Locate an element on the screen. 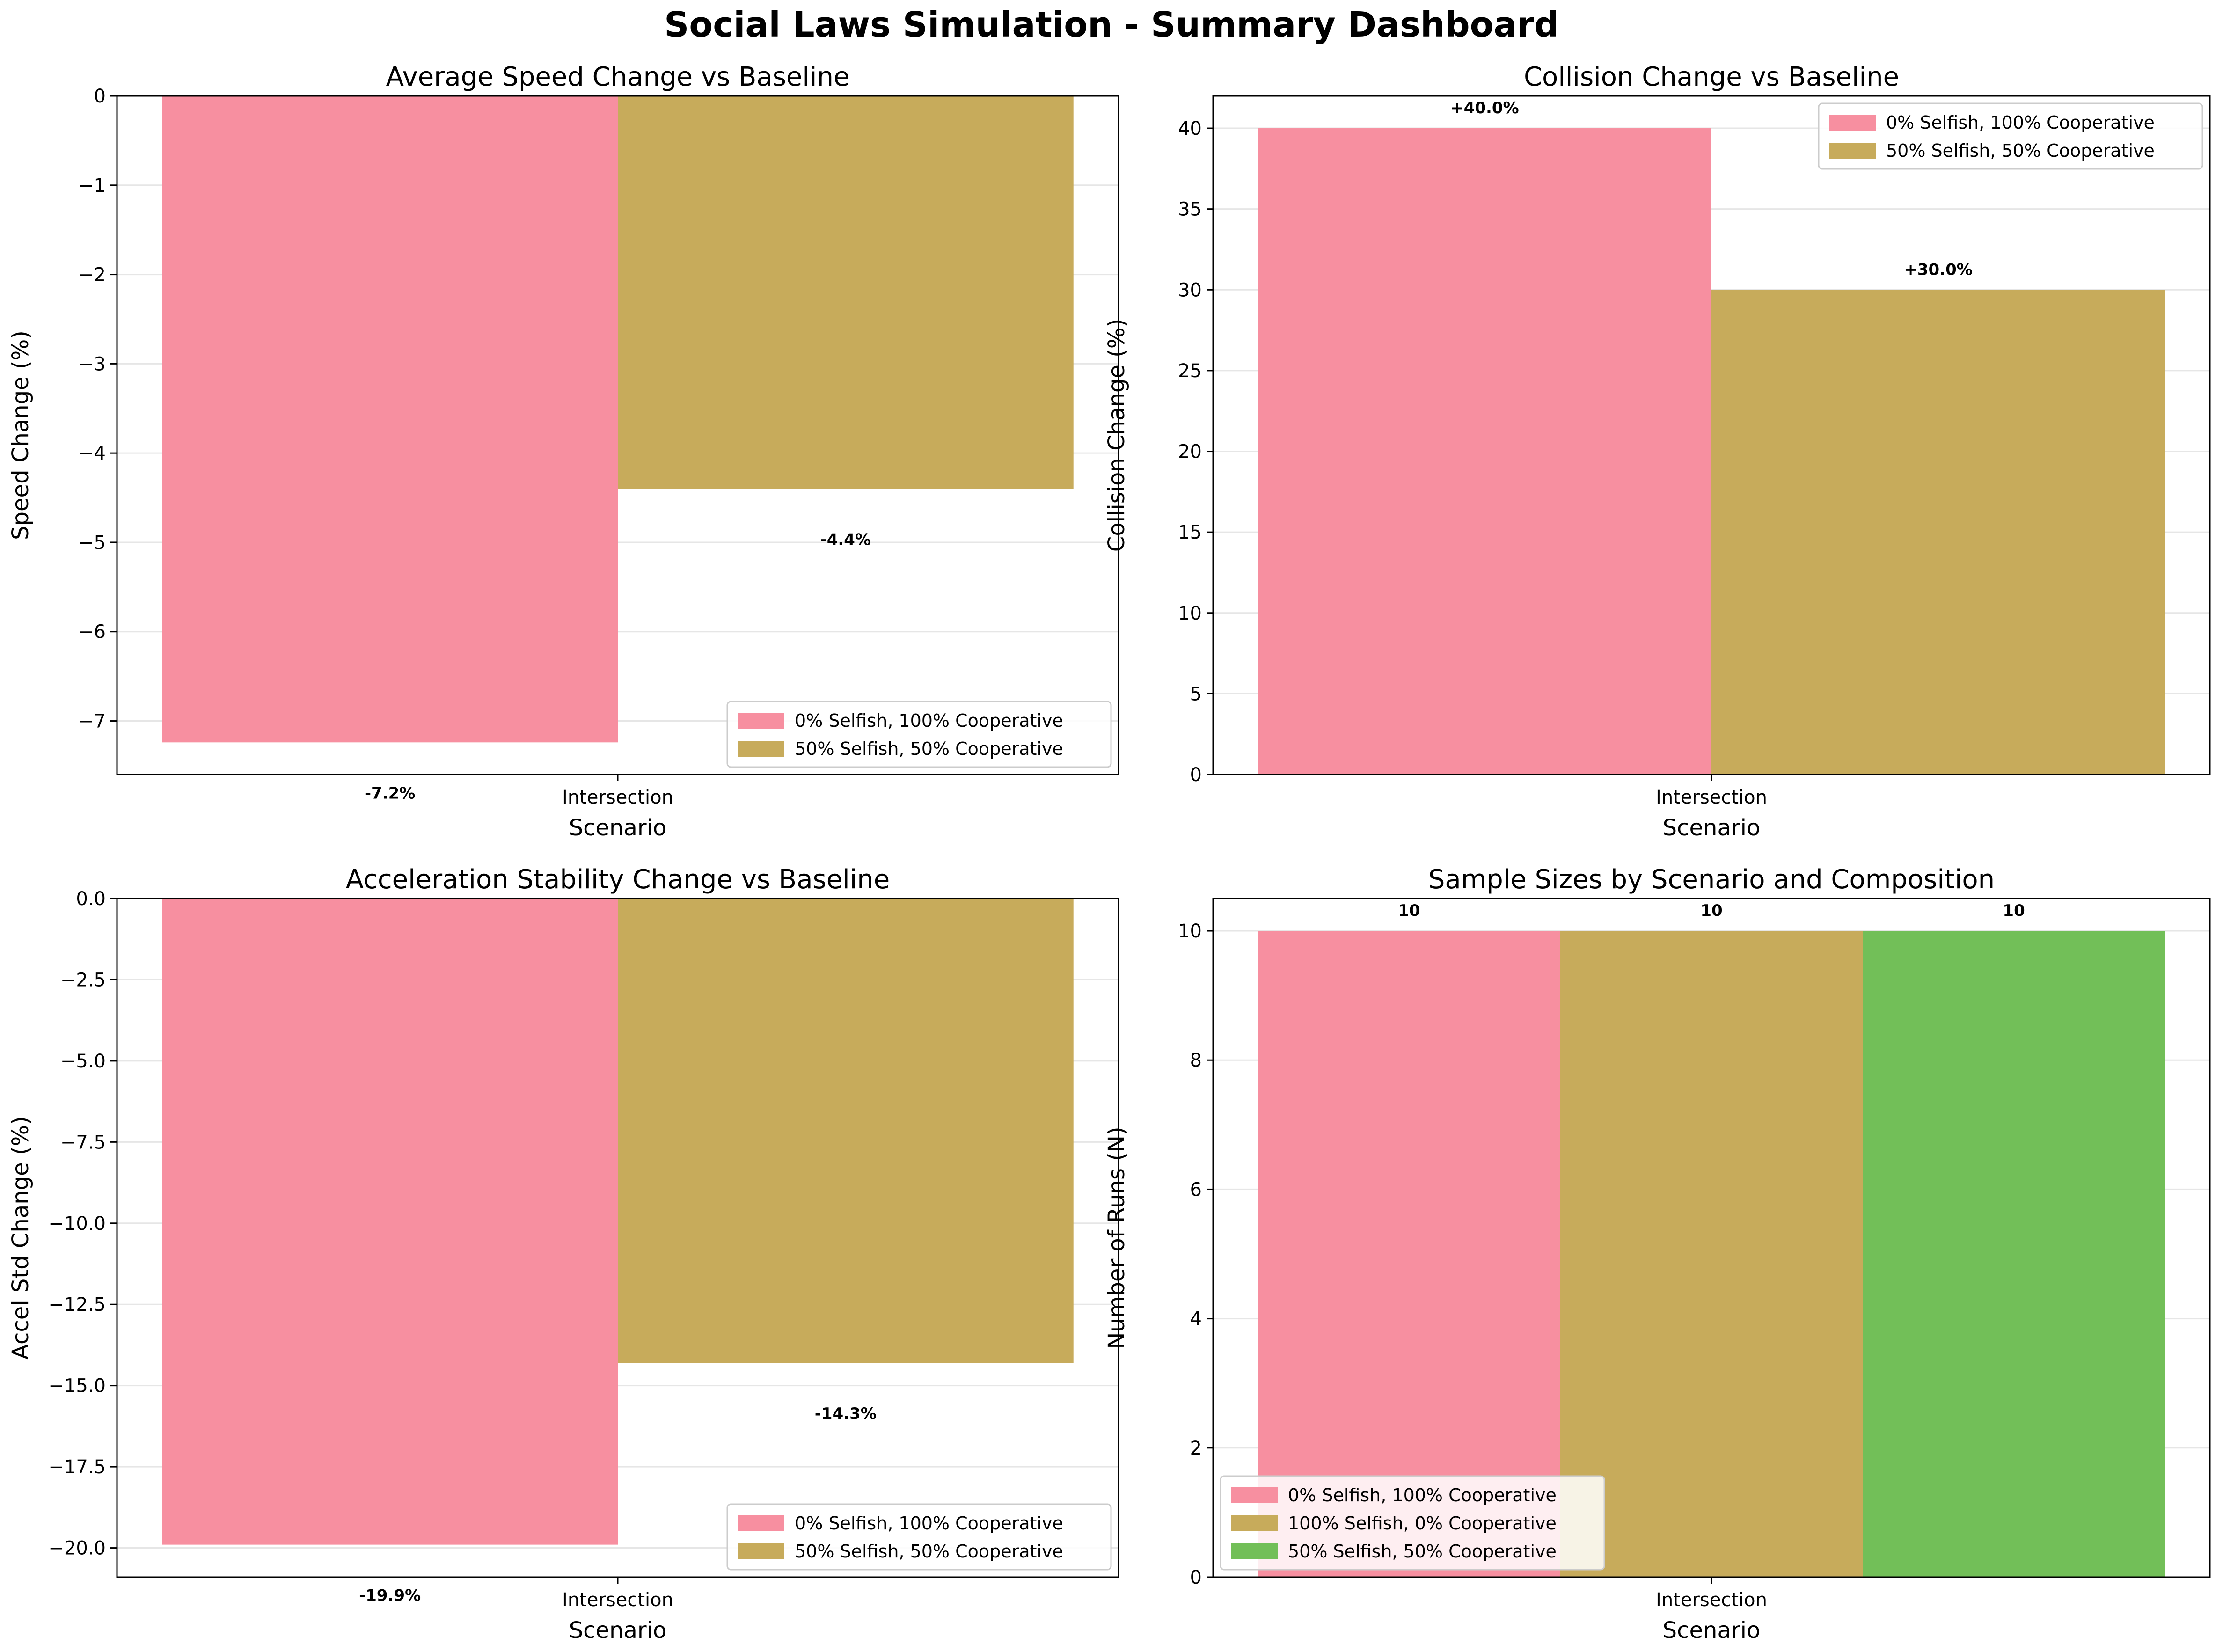  y-tick-label: −7.5 is located at coordinates (83, 1143).